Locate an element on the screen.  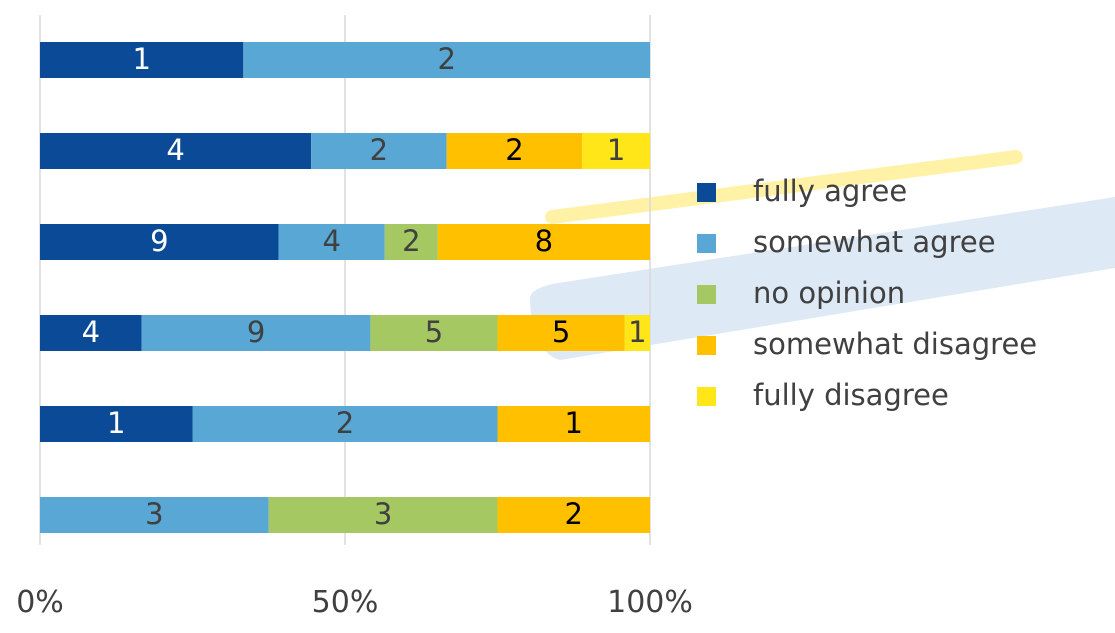
x-tick-label-2: 100% is located at coordinates (650, 602).